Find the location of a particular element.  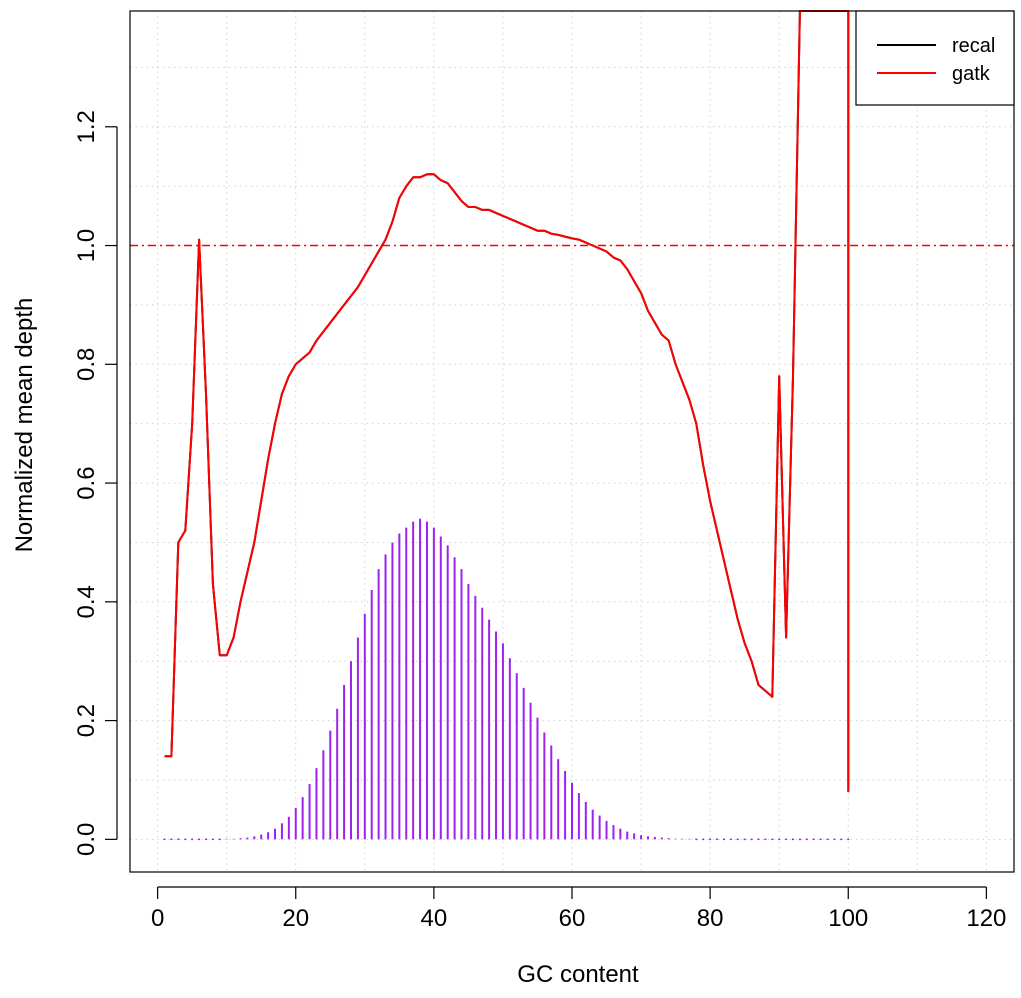

y-tick-label: 0.8 is located at coordinates (86, 364).